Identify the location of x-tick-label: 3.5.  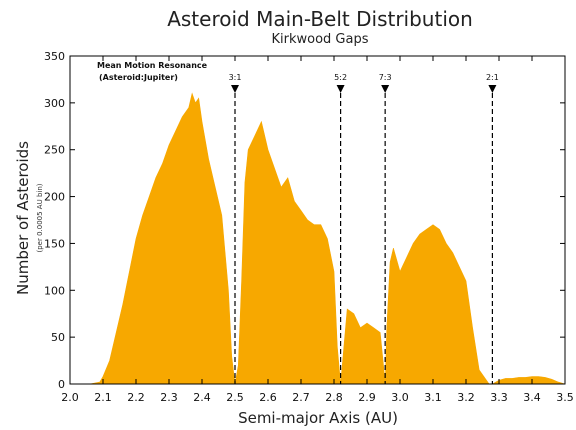
(565, 397).